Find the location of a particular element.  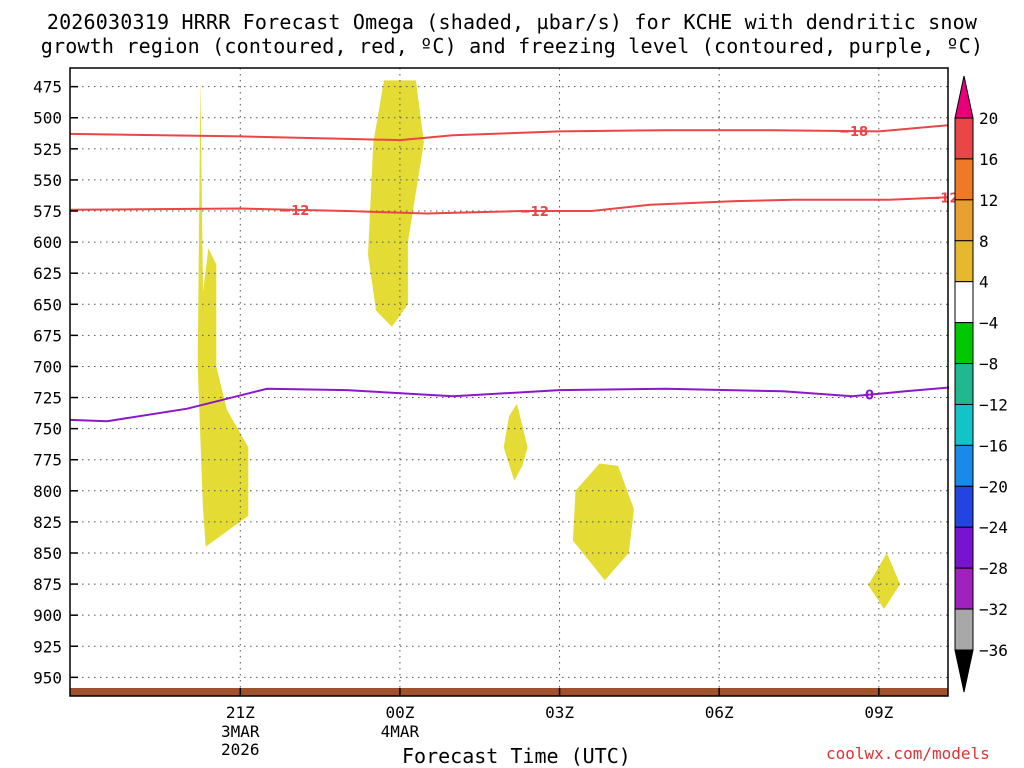

y-tick-label-775: 775 is located at coordinates (47, 460).